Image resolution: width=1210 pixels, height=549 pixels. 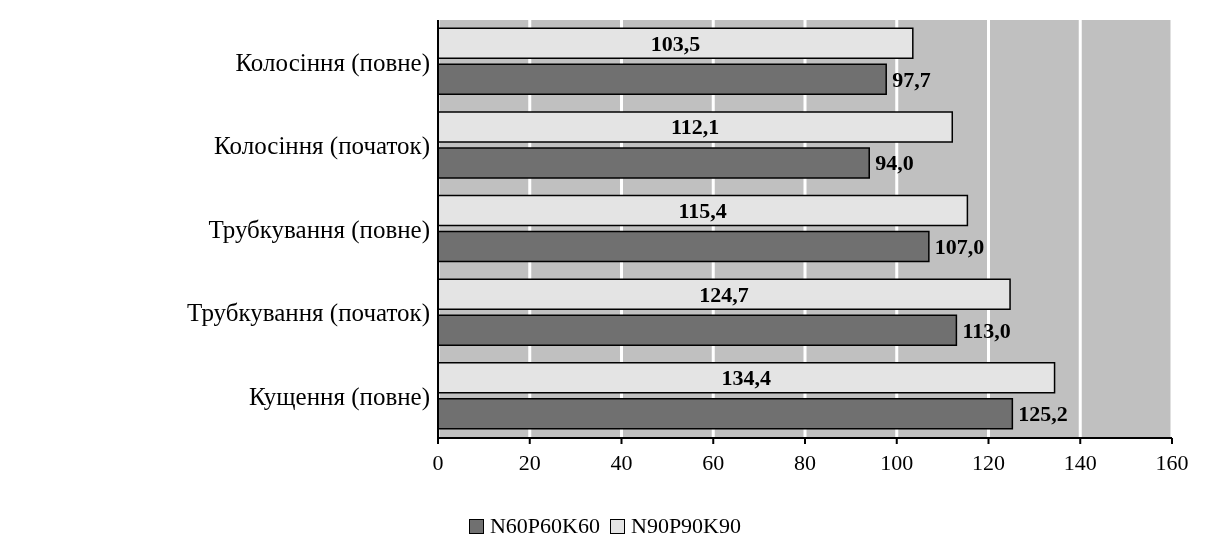 What do you see at coordinates (746, 378) in the screenshot?
I see `data-label: 134,4` at bounding box center [746, 378].